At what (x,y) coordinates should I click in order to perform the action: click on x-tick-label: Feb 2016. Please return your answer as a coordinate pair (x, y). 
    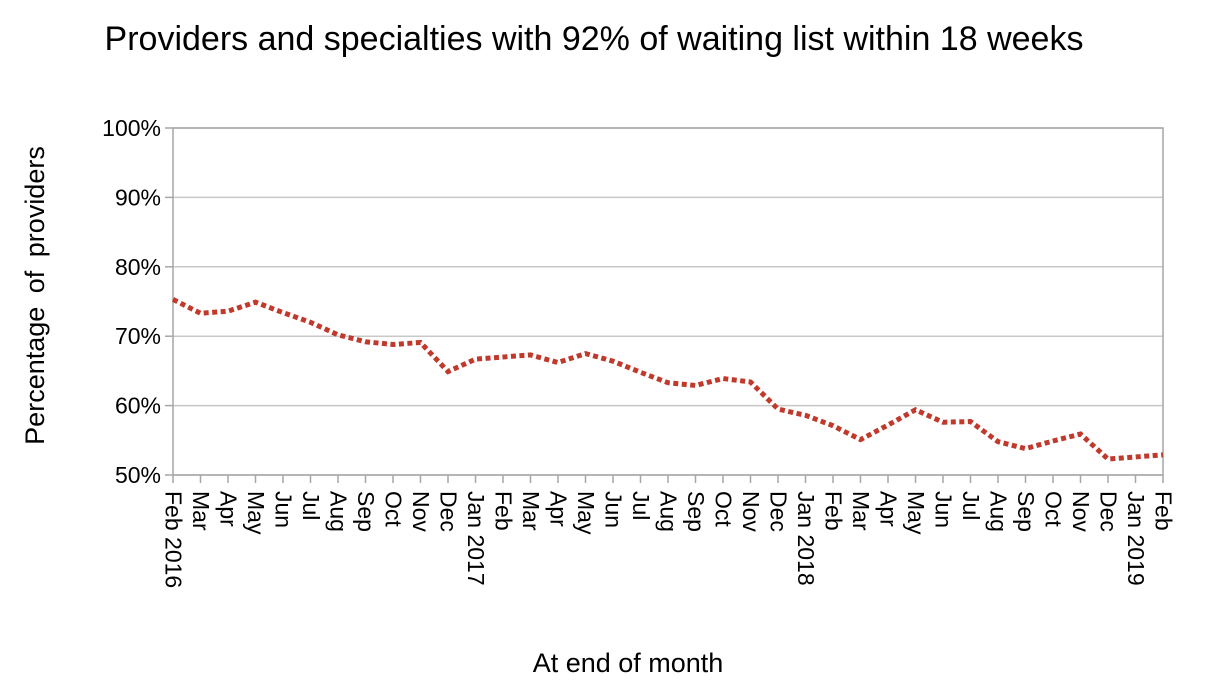
    Looking at the image, I should click on (174, 539).